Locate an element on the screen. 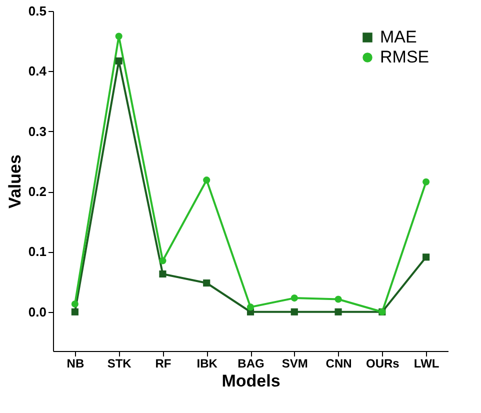 Image resolution: width=481 pixels, height=413 pixels. y-tick-label: 0.2 is located at coordinates (37, 192).